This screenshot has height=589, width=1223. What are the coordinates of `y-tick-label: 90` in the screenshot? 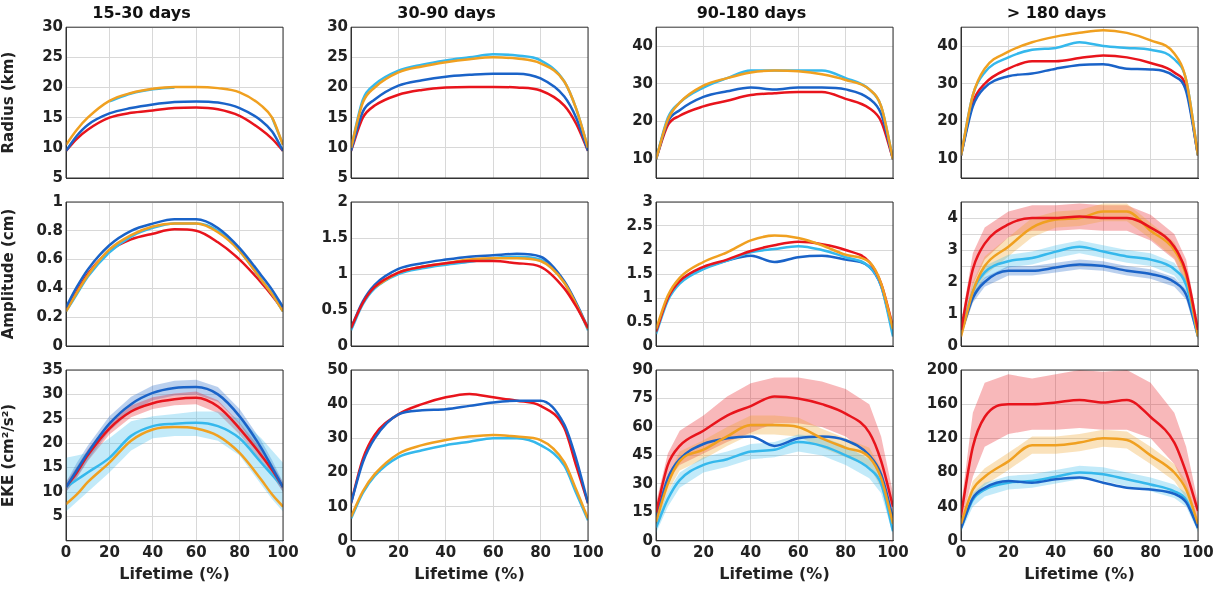 It's located at (642, 368).